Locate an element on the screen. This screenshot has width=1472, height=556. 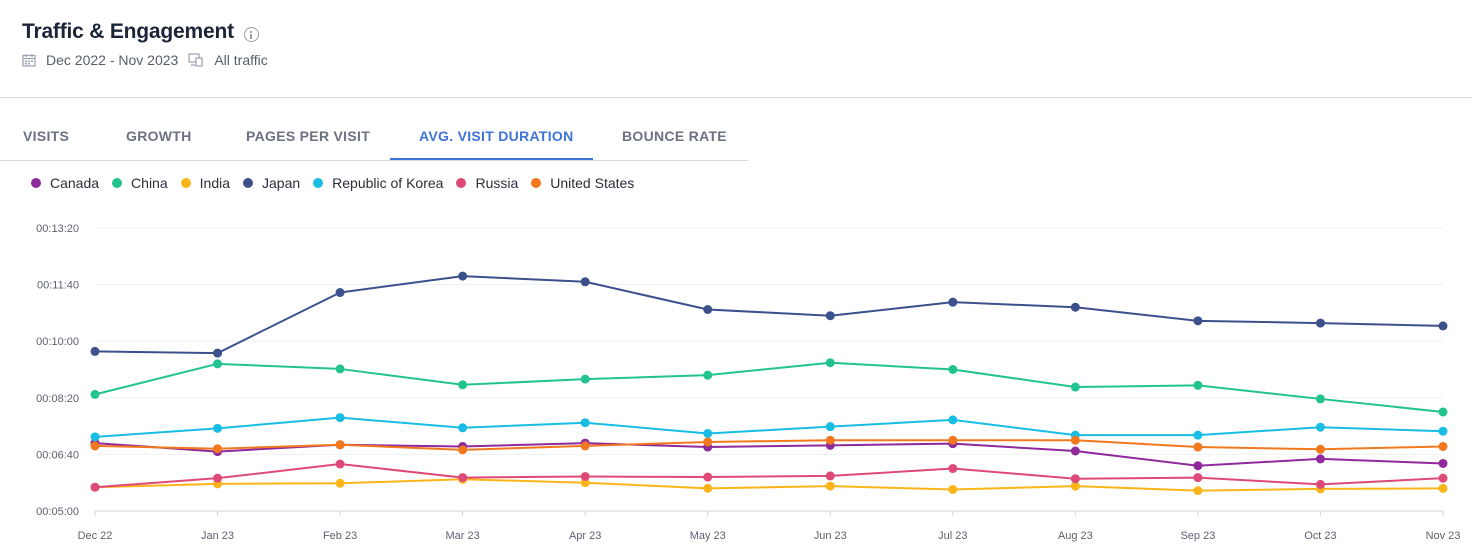
legend-label-united-states: United States is located at coordinates (592, 183).